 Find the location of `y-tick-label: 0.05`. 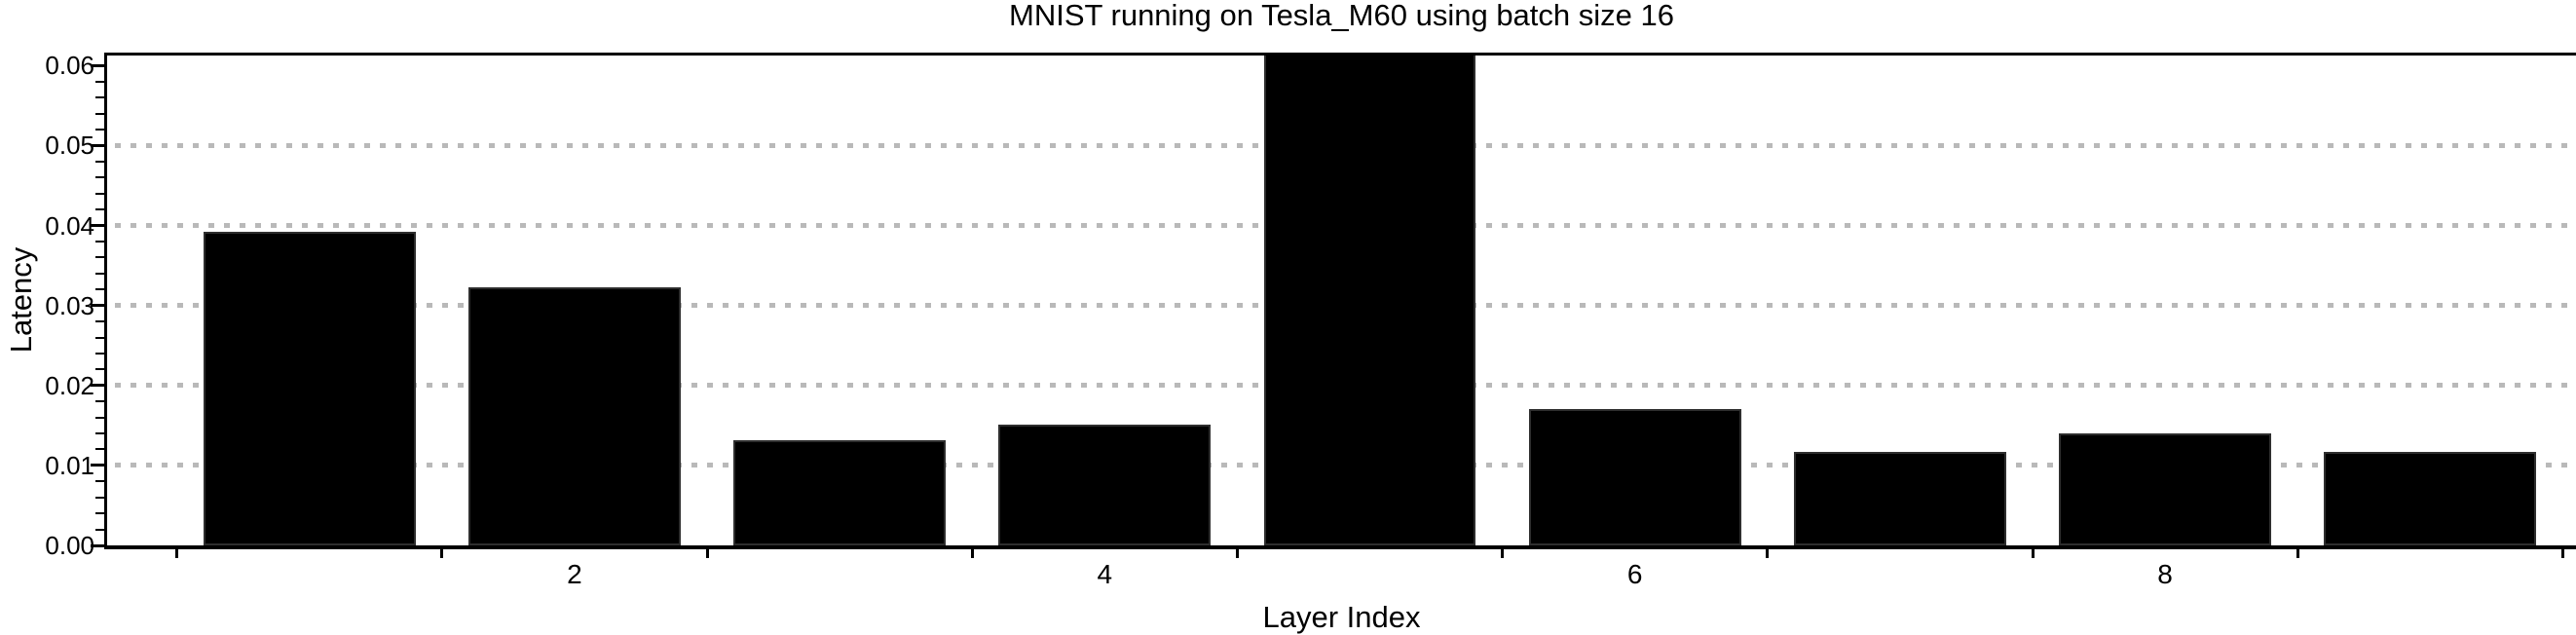

y-tick-label: 0.05 is located at coordinates (69, 146).